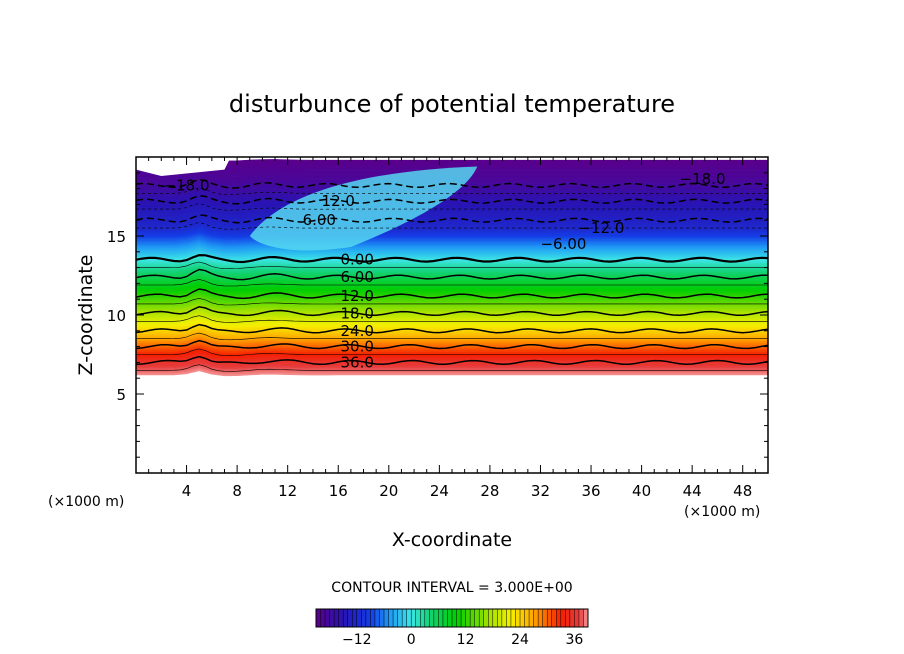 The height and width of the screenshot is (654, 904). What do you see at coordinates (356, 347) in the screenshot?
I see `contour-label: 30.0` at bounding box center [356, 347].